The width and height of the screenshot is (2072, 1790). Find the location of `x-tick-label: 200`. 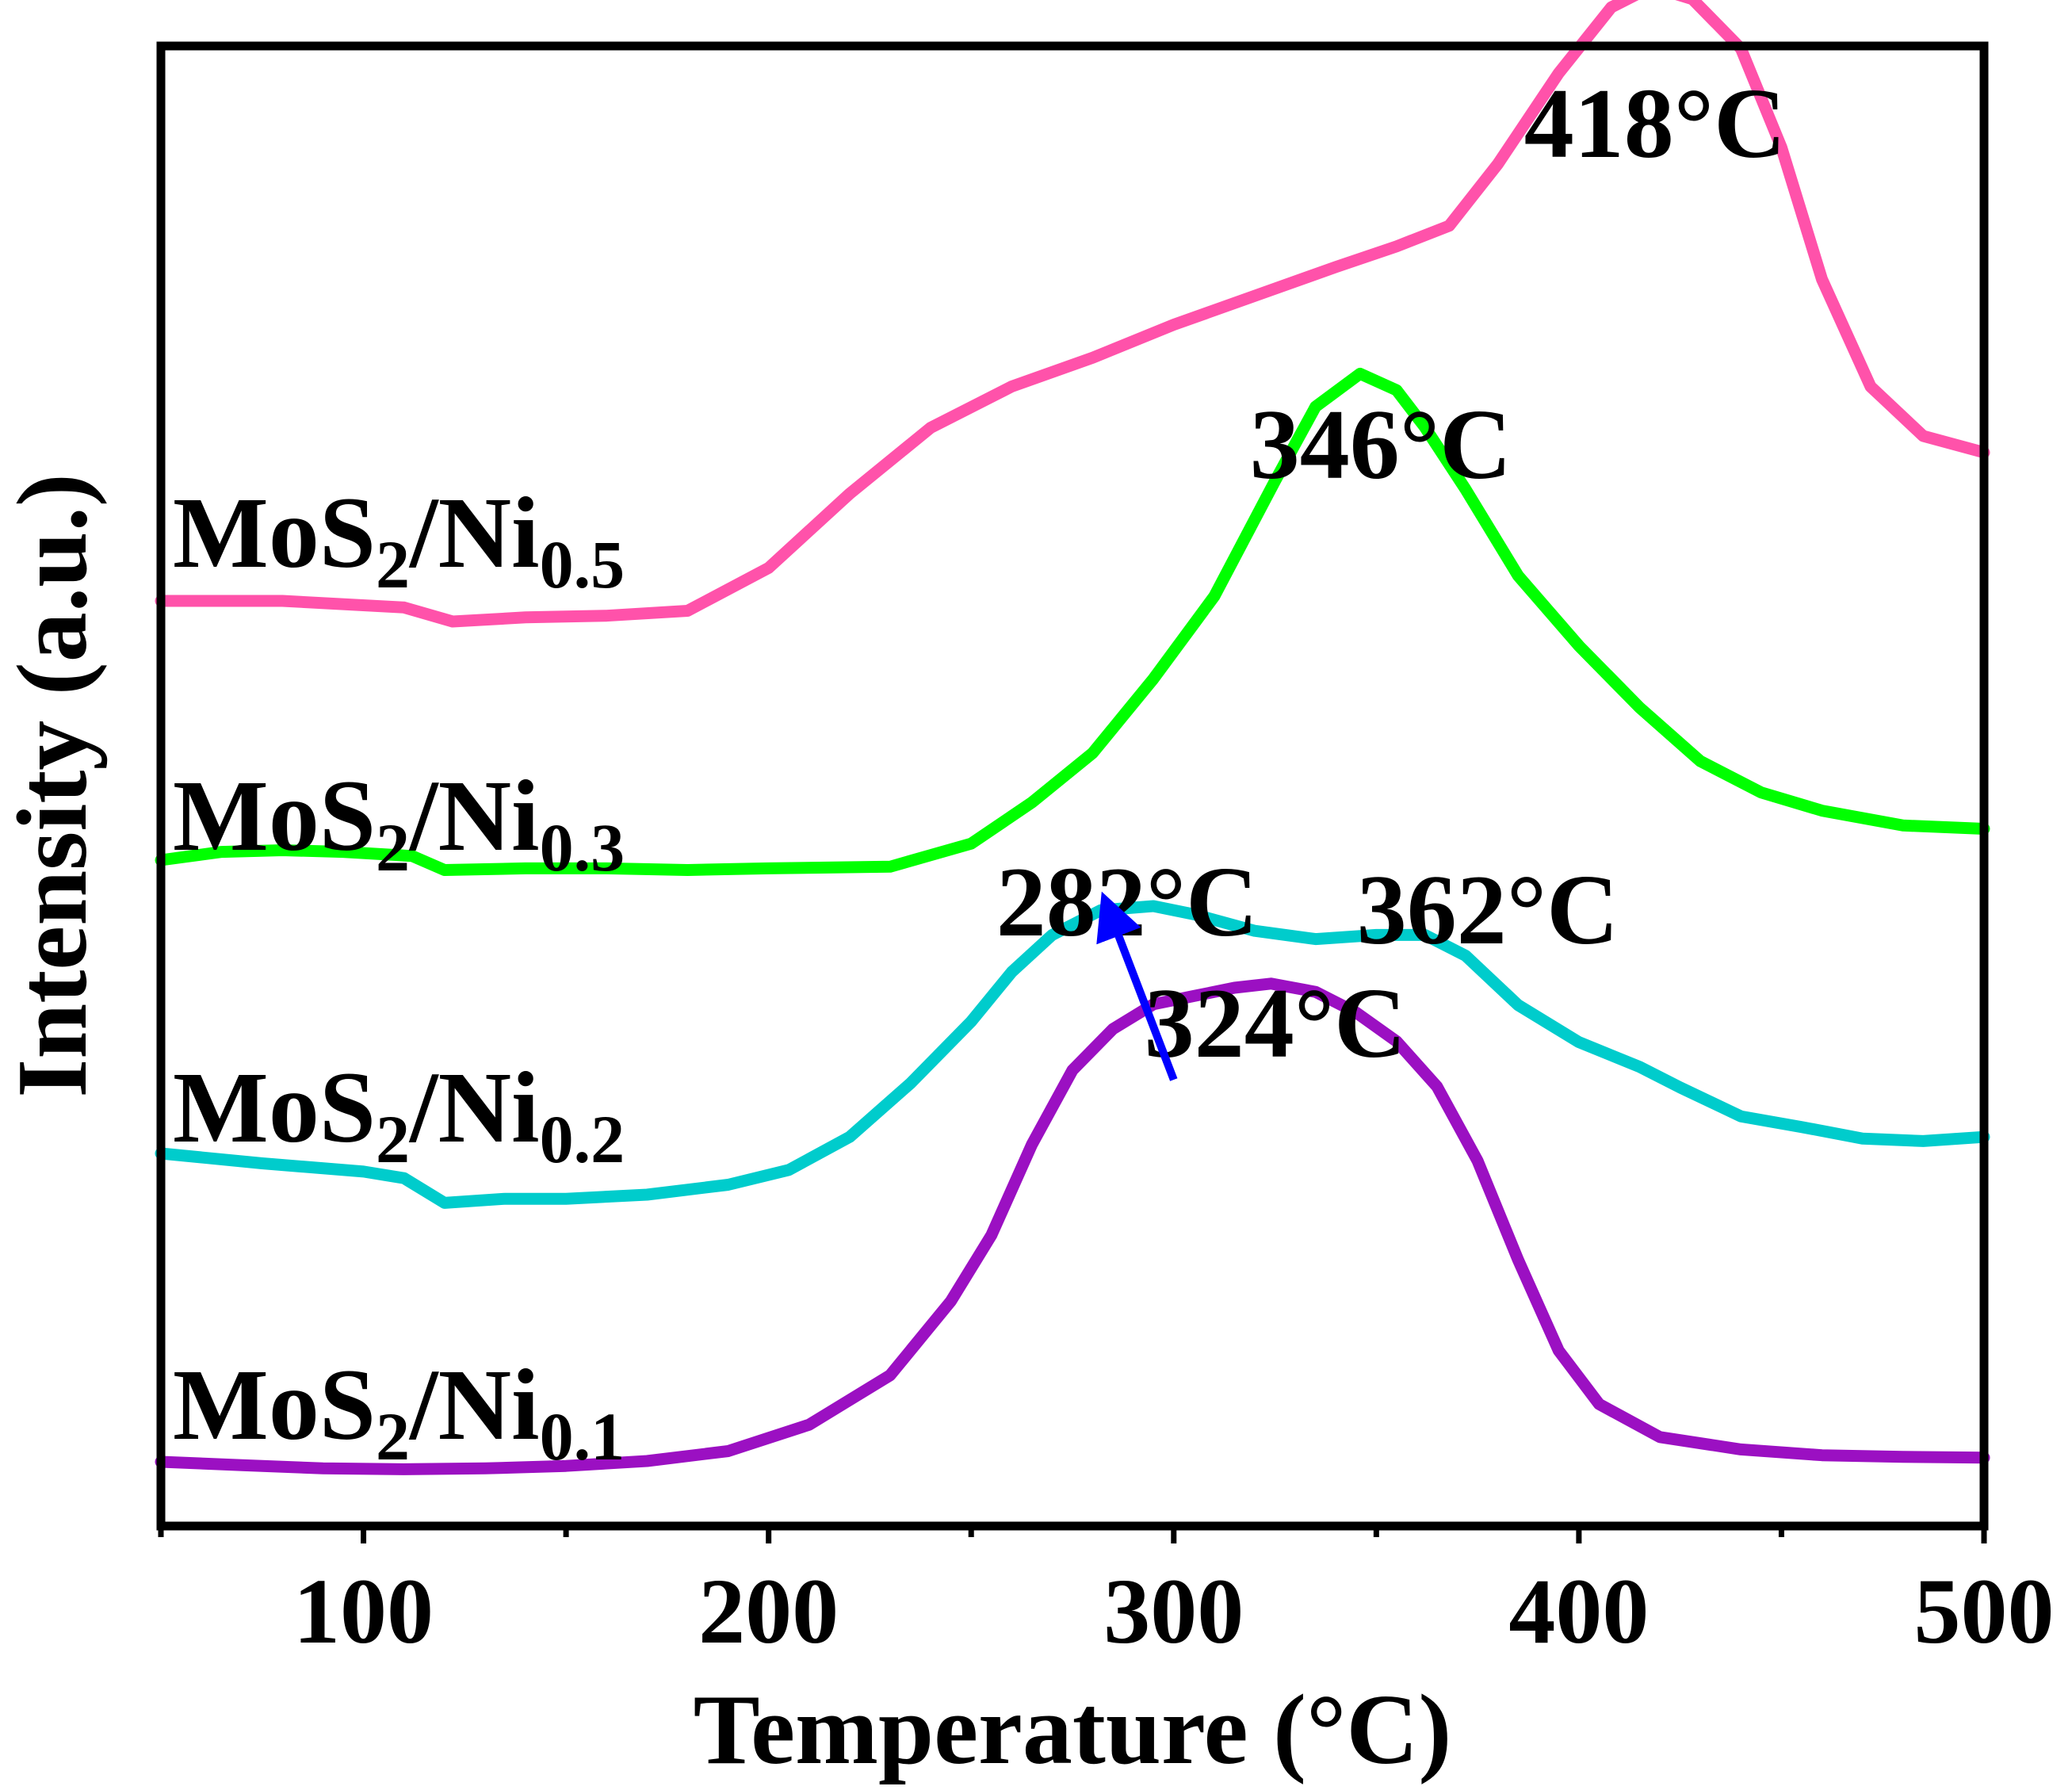

x-tick-label: 200 is located at coordinates (768, 1611).